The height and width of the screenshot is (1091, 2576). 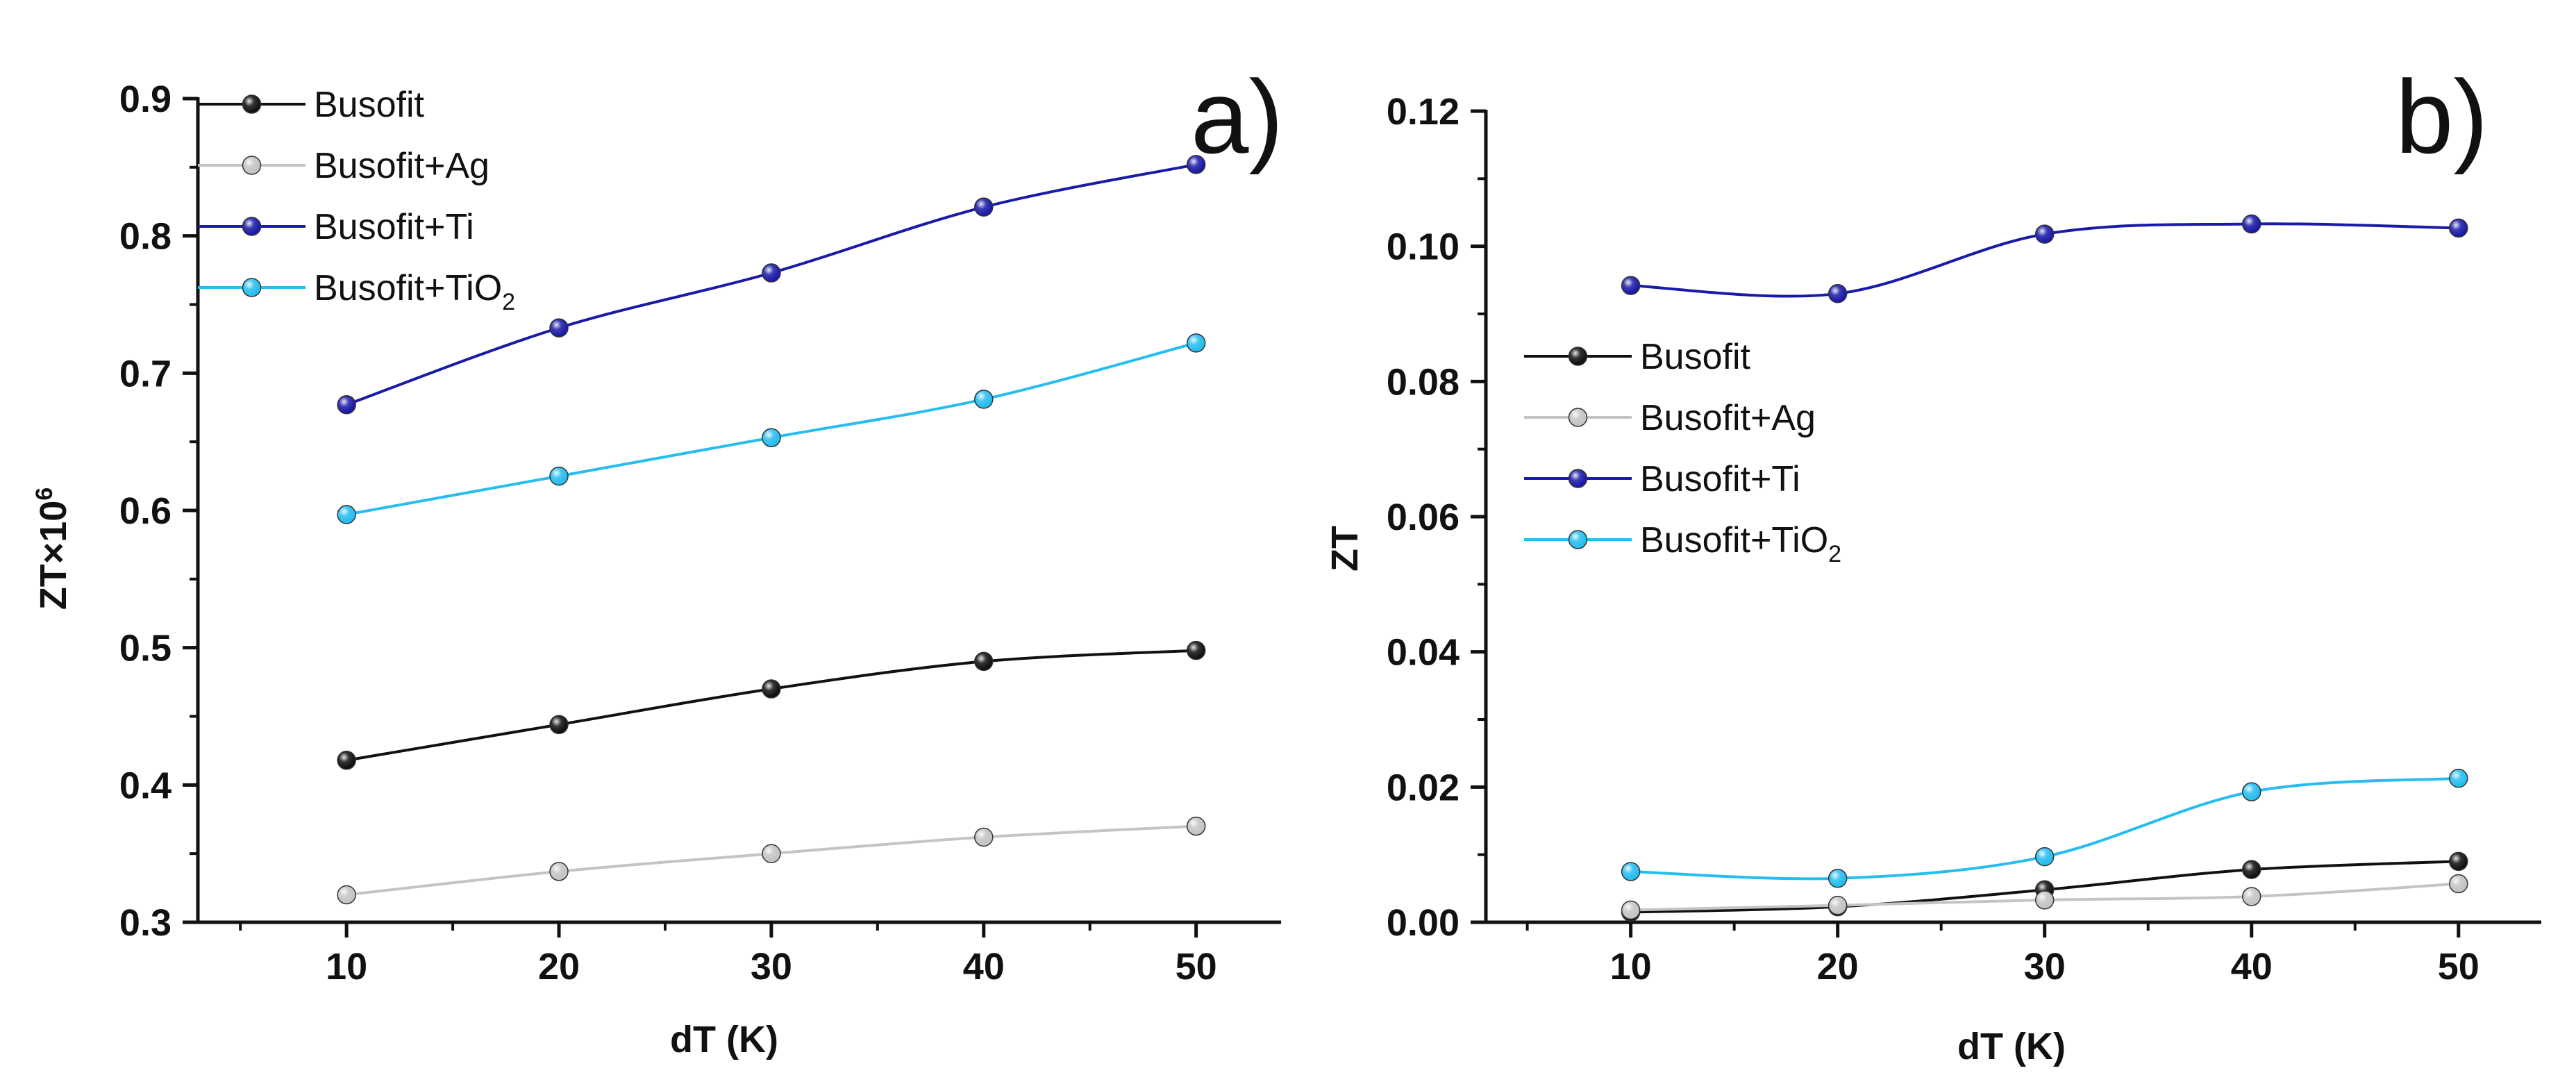 I want to click on panel-label: a), so click(x=1237, y=116).